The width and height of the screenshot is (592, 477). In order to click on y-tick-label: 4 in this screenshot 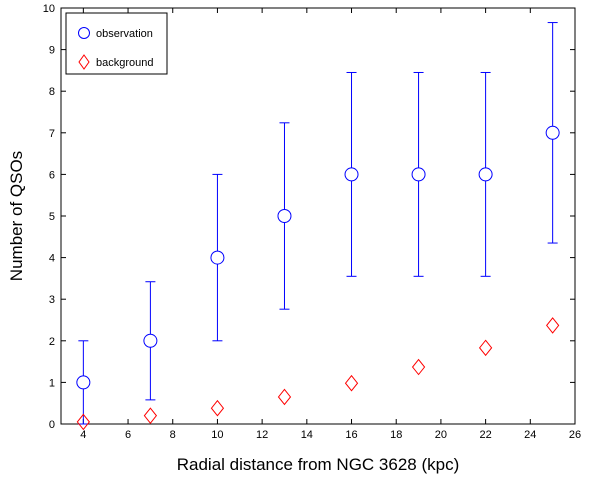, I will do `click(52, 259)`.